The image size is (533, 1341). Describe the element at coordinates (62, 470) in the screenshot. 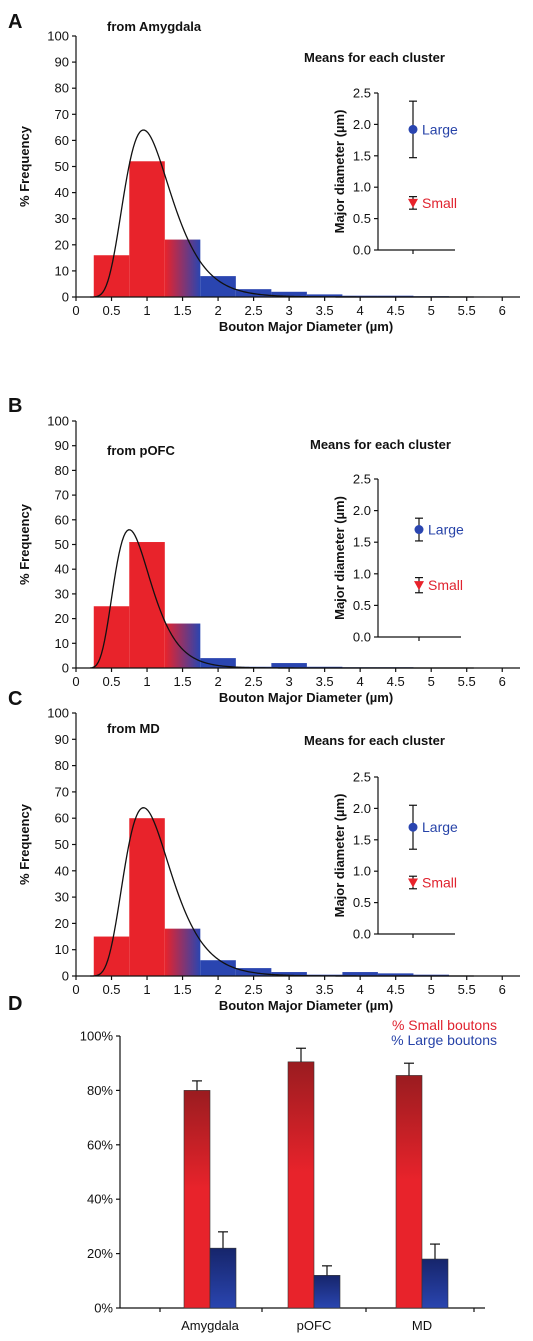

I see `y-tick-label: 80` at that location.